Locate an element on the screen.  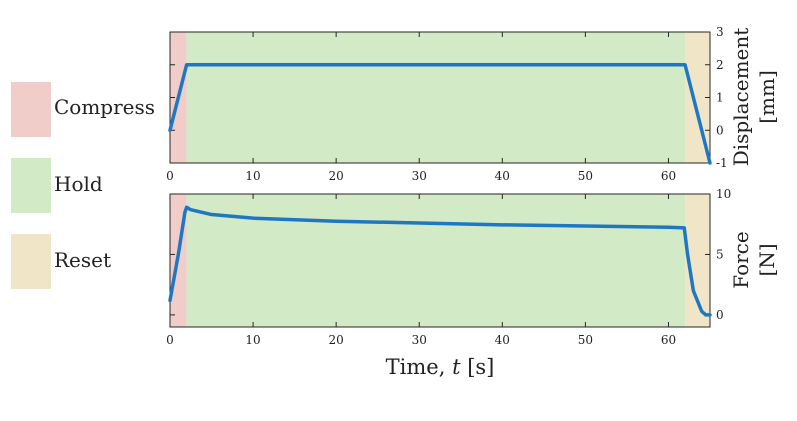
bottom-ylabel-line1: Force is located at coordinates (741, 259).